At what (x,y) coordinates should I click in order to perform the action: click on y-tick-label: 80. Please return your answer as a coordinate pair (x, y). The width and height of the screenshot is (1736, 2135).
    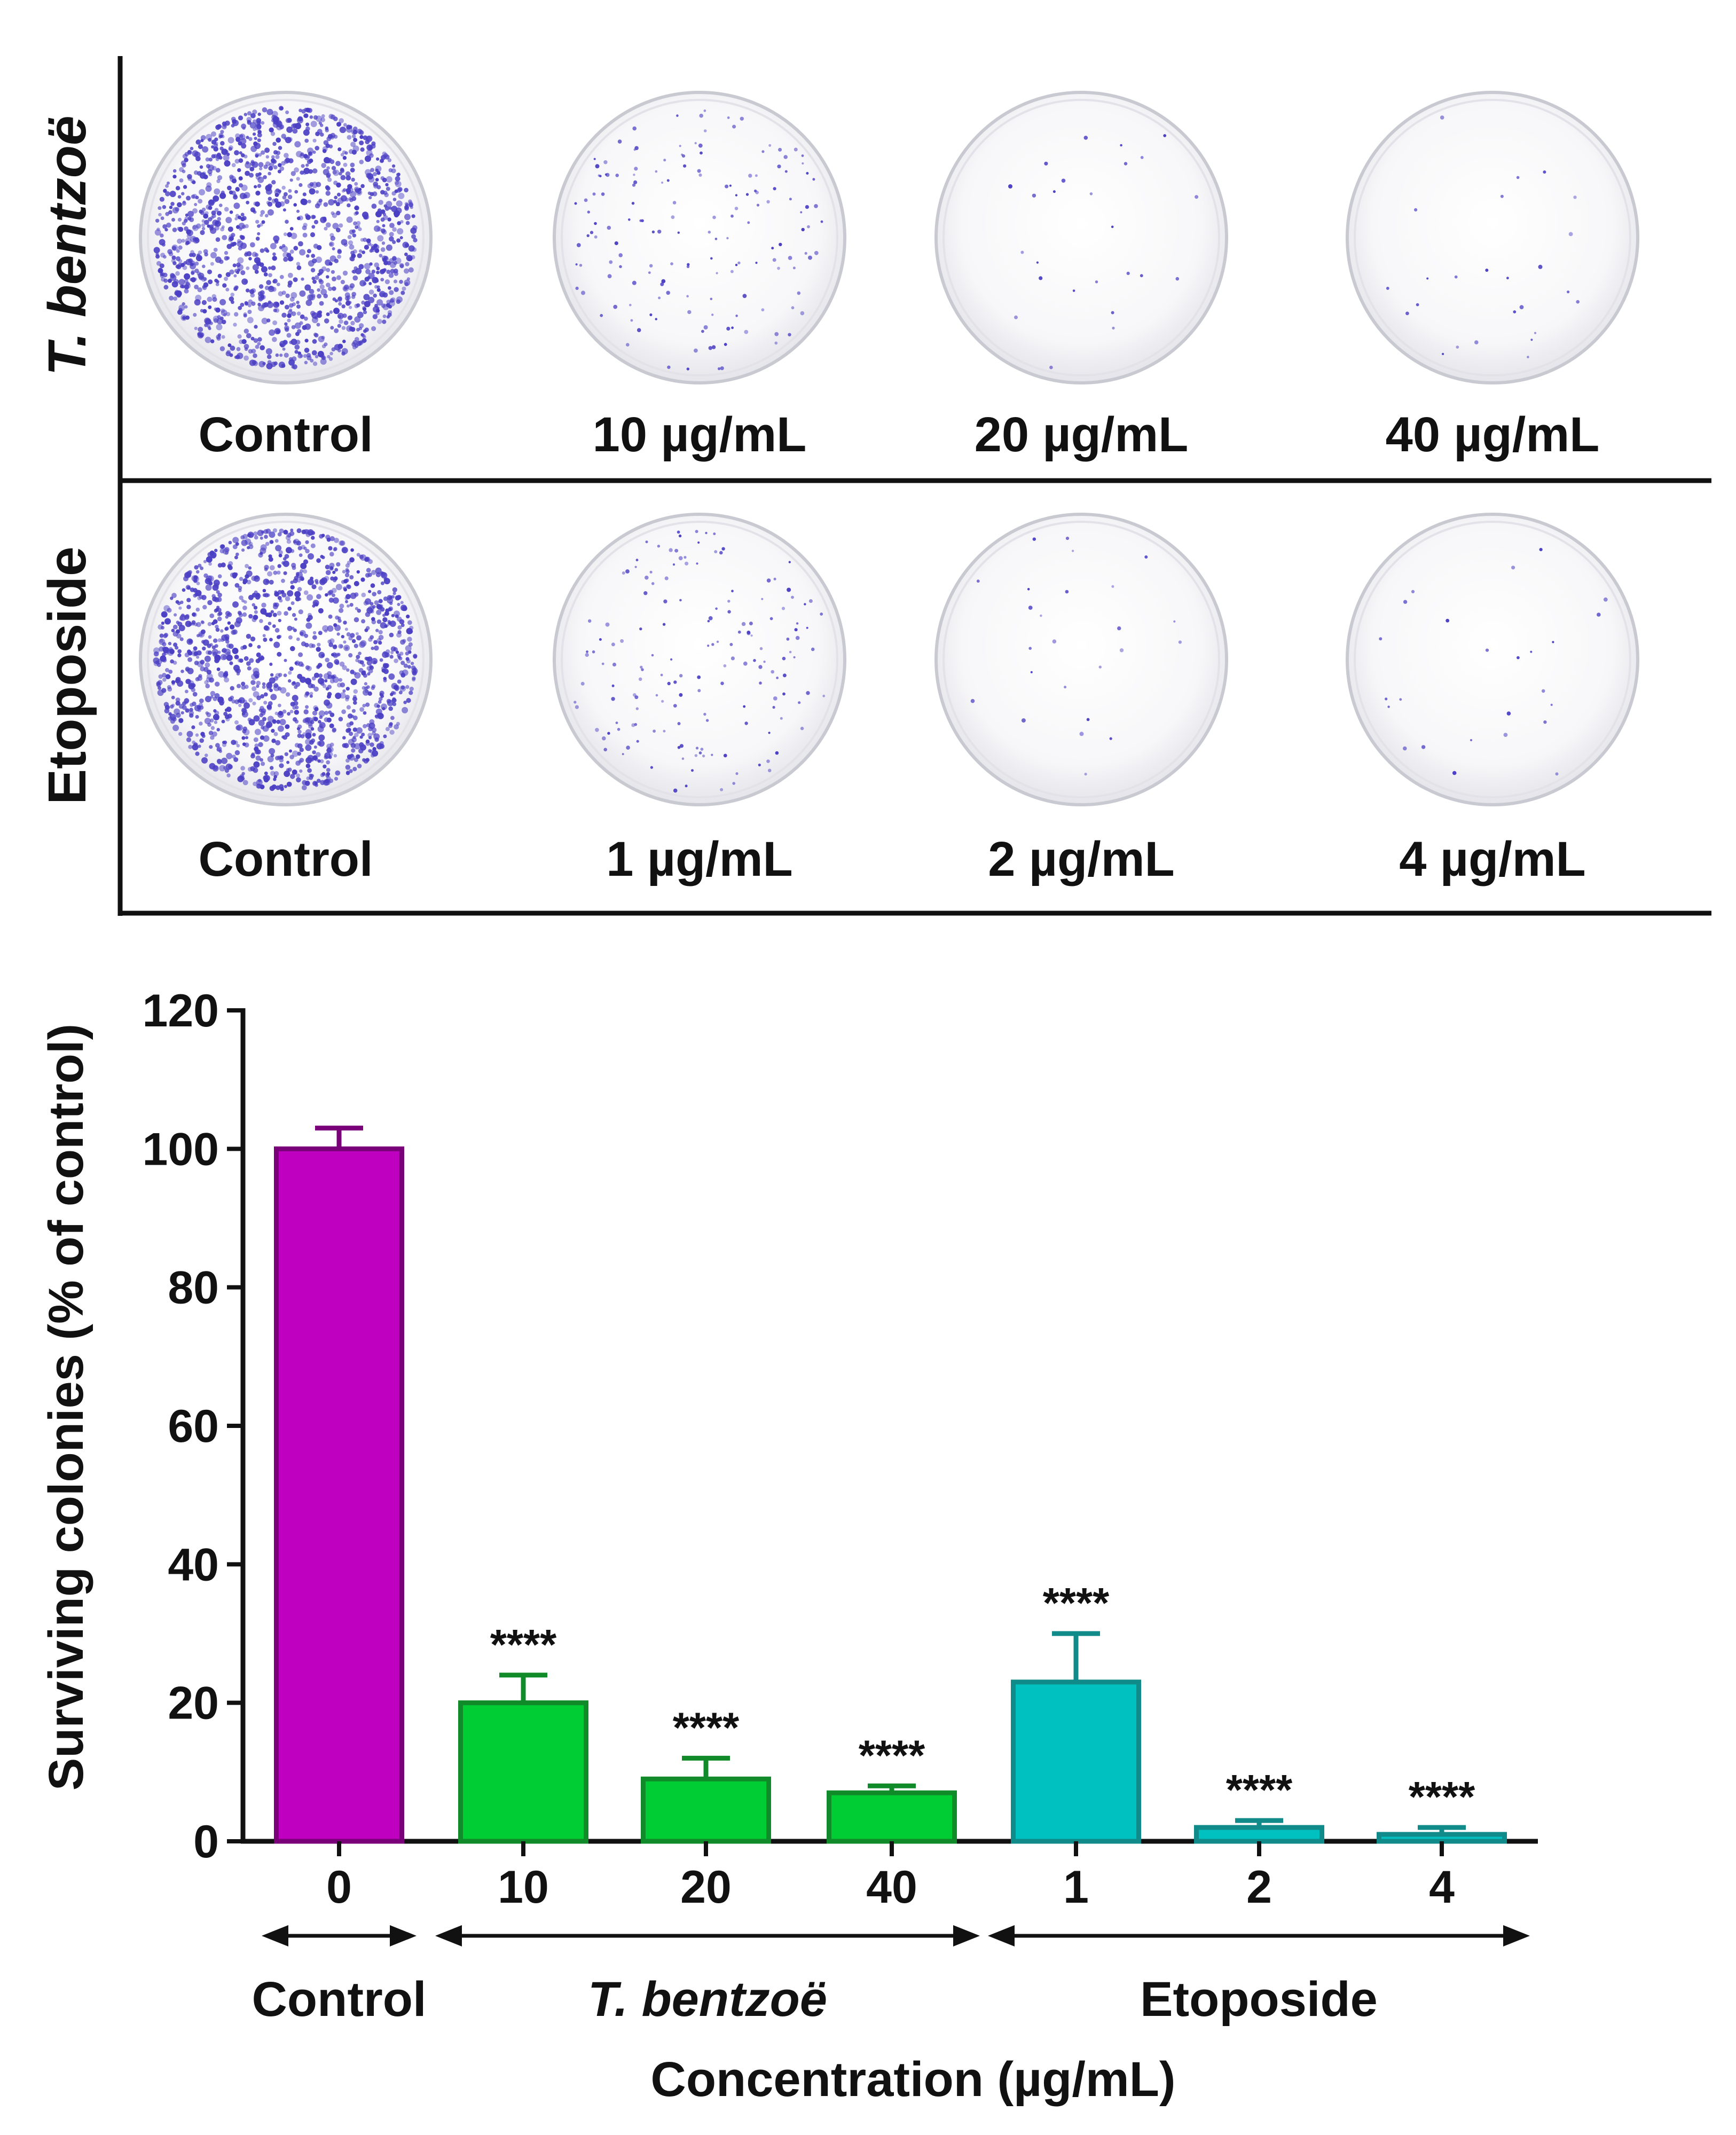
    Looking at the image, I should click on (193, 1288).